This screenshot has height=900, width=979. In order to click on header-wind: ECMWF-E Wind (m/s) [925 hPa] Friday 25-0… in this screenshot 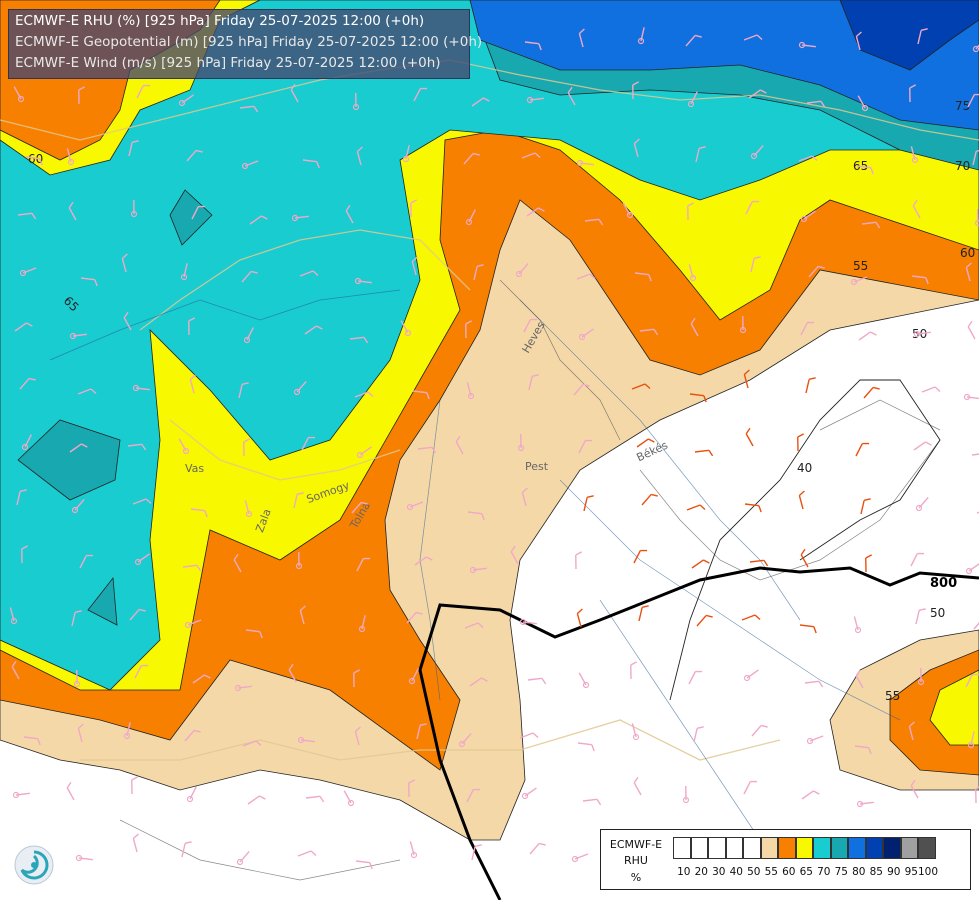, I will do `click(228, 63)`.